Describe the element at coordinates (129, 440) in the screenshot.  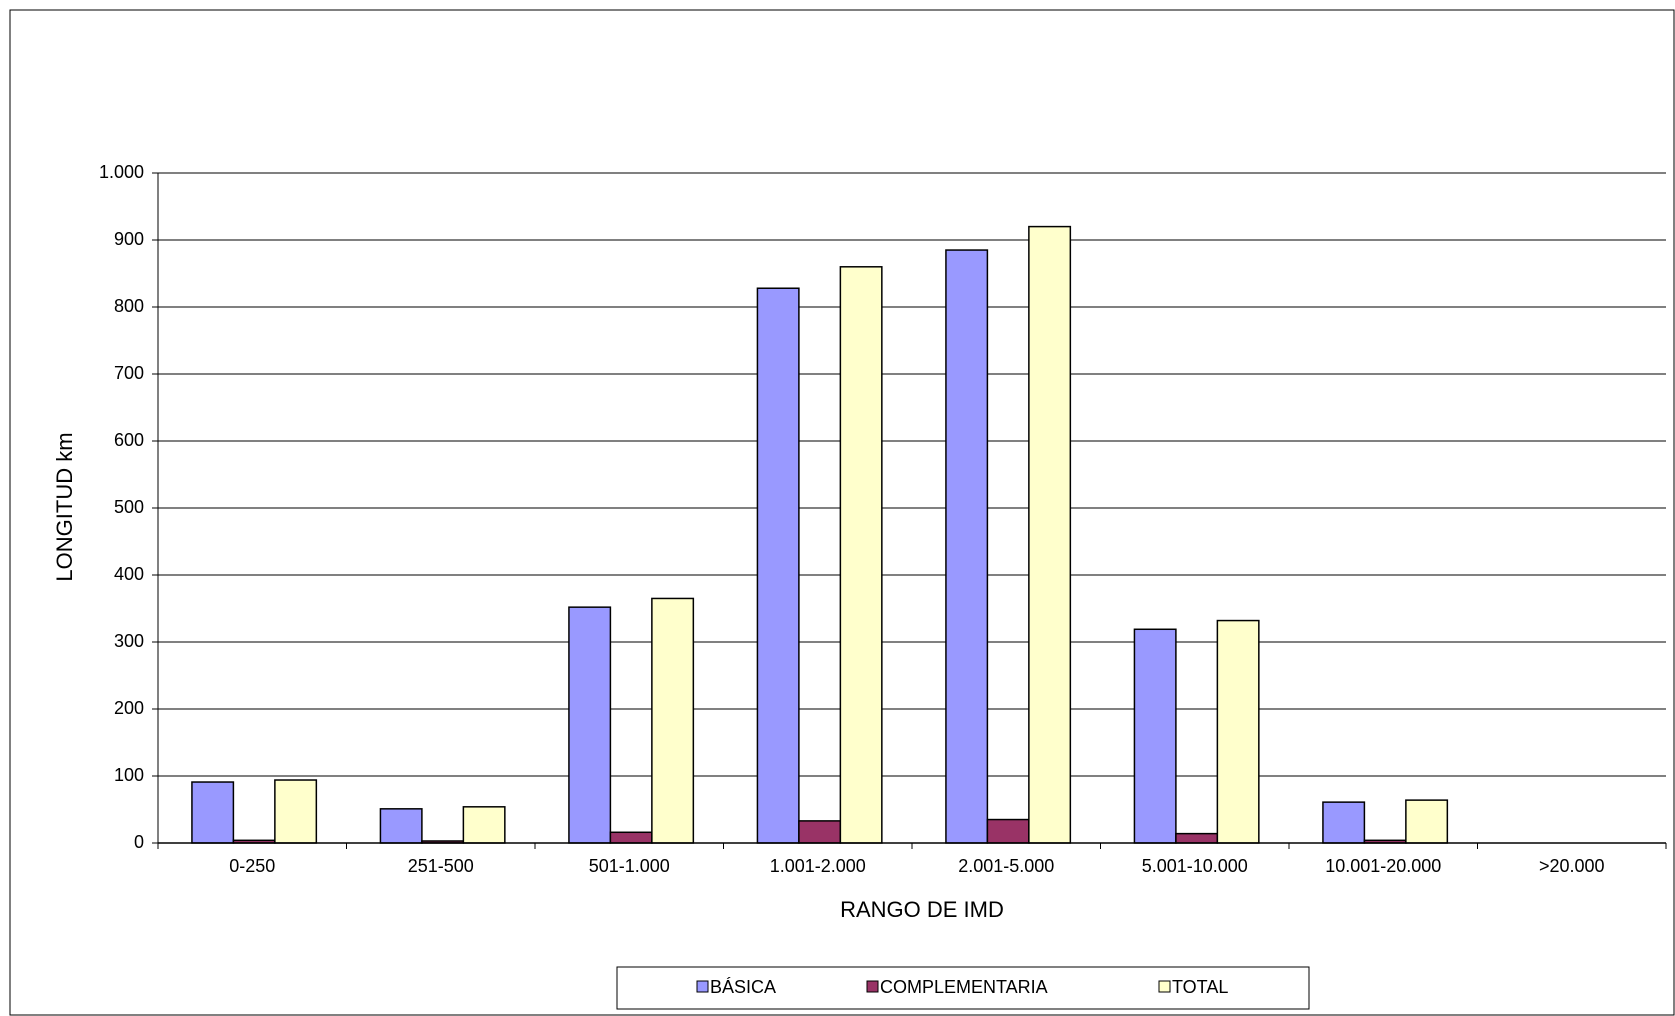
I see `y-tick-label: 600` at that location.